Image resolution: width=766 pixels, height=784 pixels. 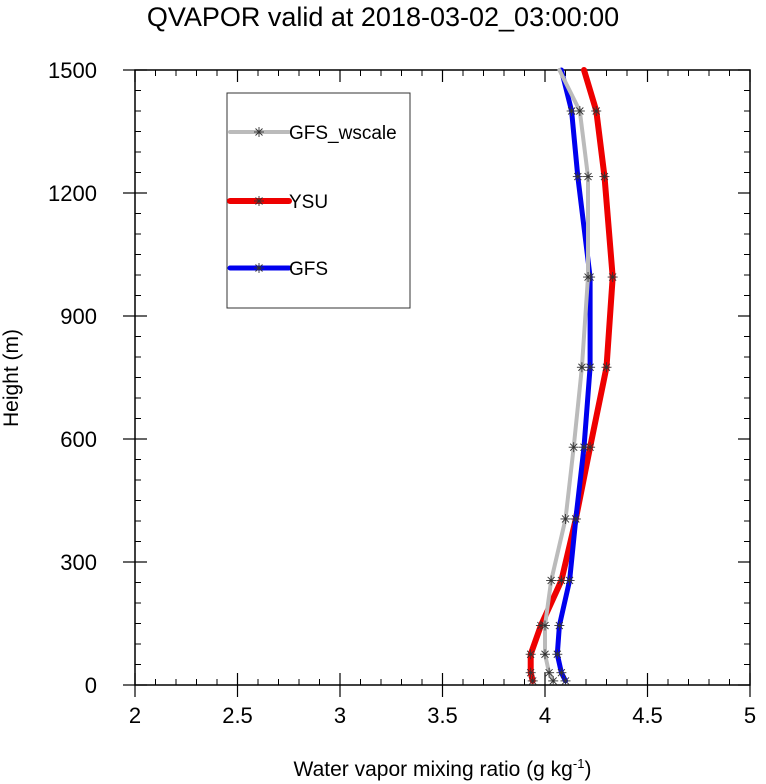 I want to click on legend-entry: GFS_wscale, so click(x=312, y=133).